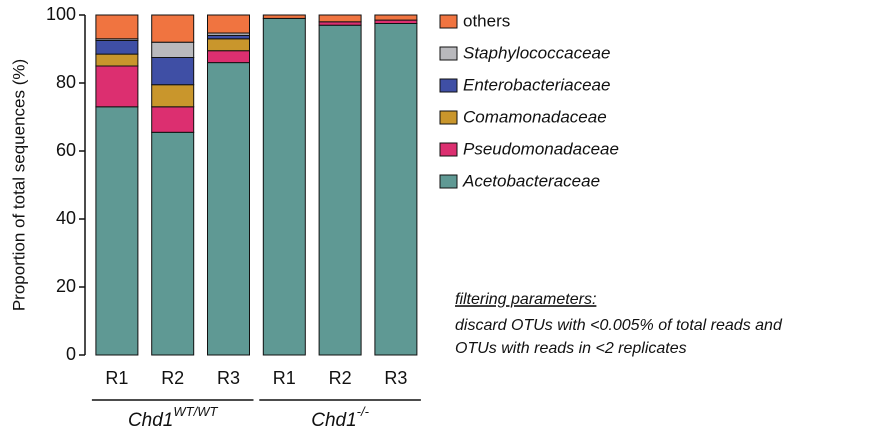 Image resolution: width=879 pixels, height=435 pixels. I want to click on legend-label: Comamonadaceae, so click(535, 116).